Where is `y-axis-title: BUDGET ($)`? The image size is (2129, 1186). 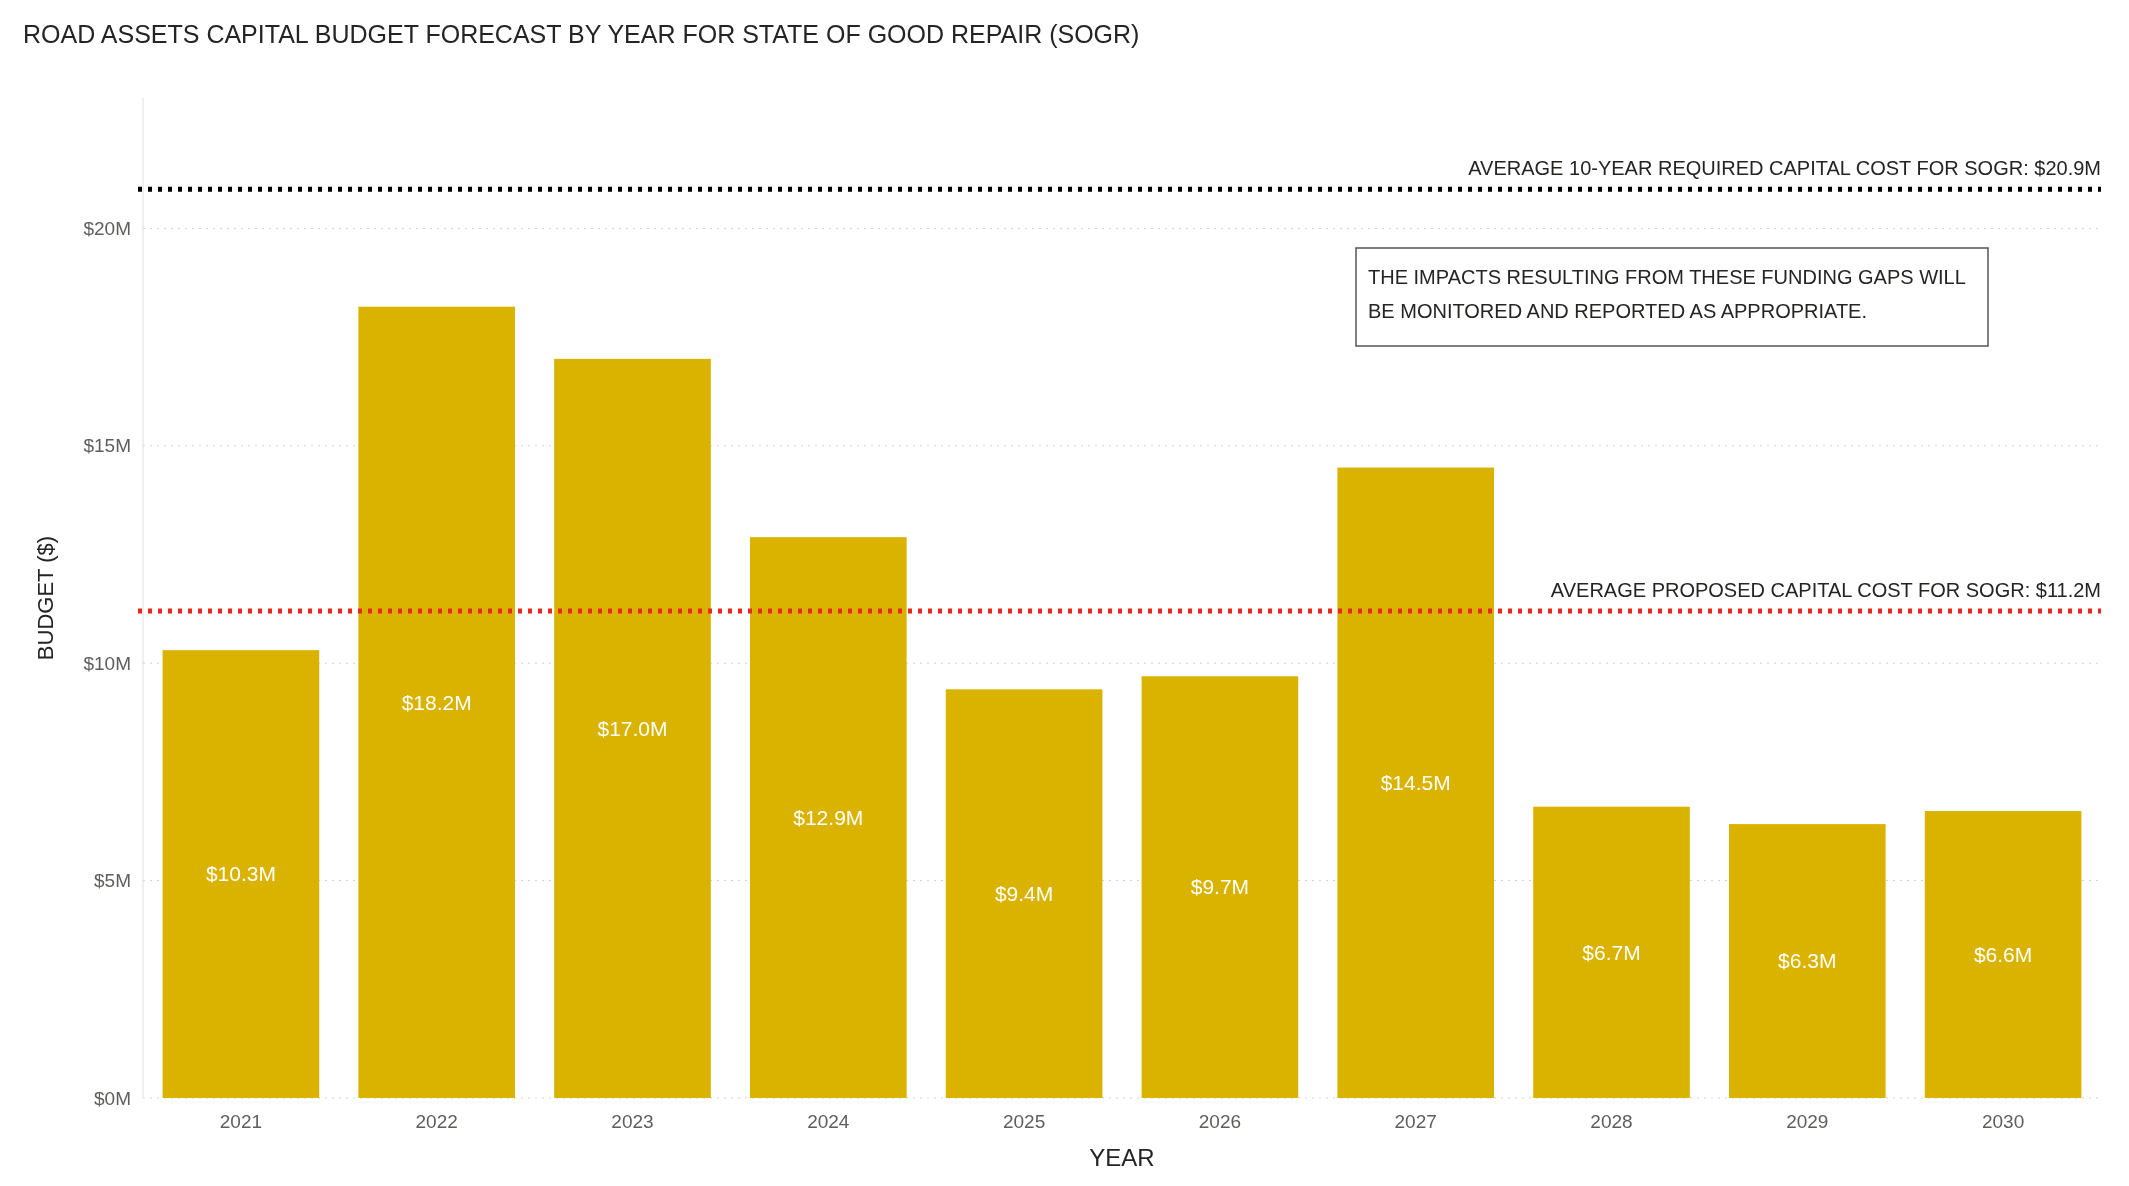
y-axis-title: BUDGET ($) is located at coordinates (45, 598).